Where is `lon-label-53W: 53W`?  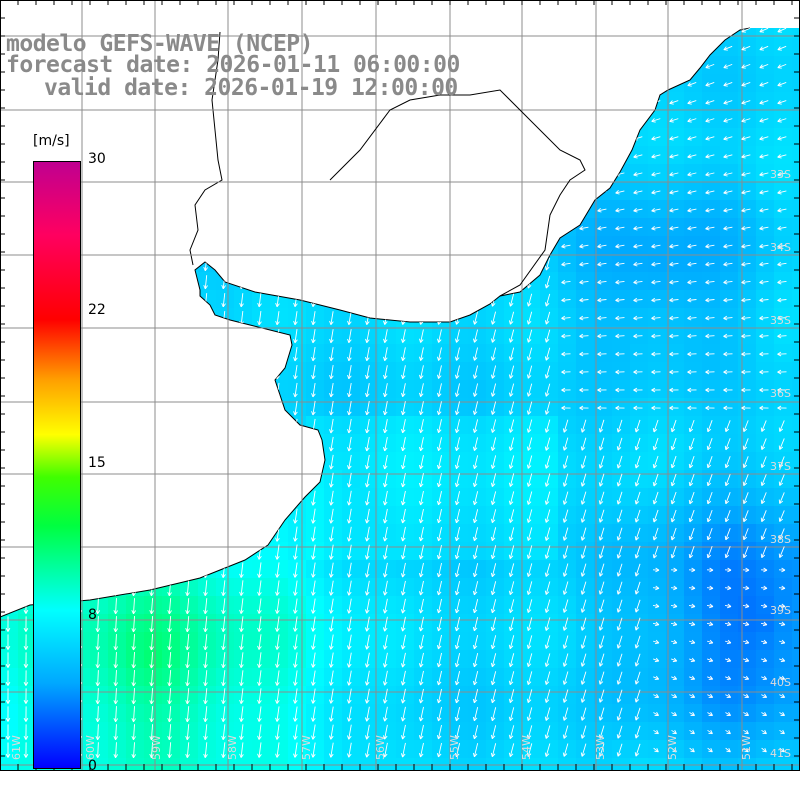 lon-label-53W: 53W is located at coordinates (600, 747).